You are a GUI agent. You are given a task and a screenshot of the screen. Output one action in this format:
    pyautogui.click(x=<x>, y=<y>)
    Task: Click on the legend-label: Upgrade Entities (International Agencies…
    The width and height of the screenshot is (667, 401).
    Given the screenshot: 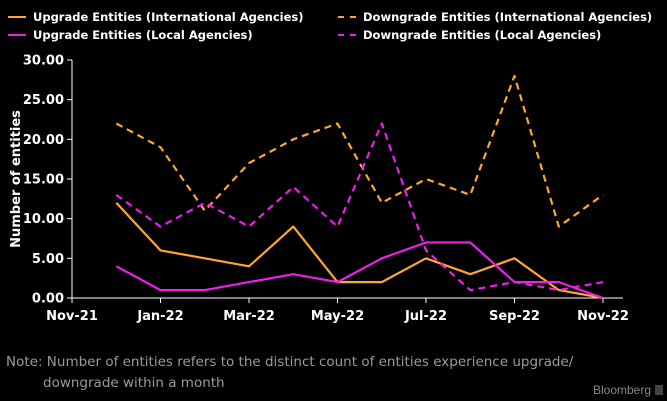 What is the action you would take?
    pyautogui.click(x=168, y=17)
    